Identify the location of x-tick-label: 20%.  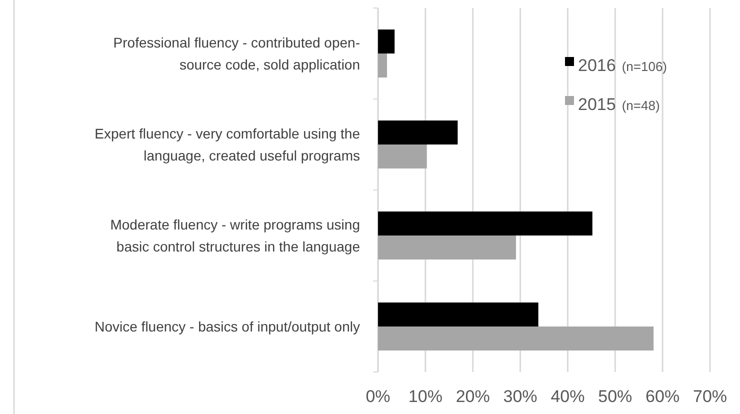
(473, 396).